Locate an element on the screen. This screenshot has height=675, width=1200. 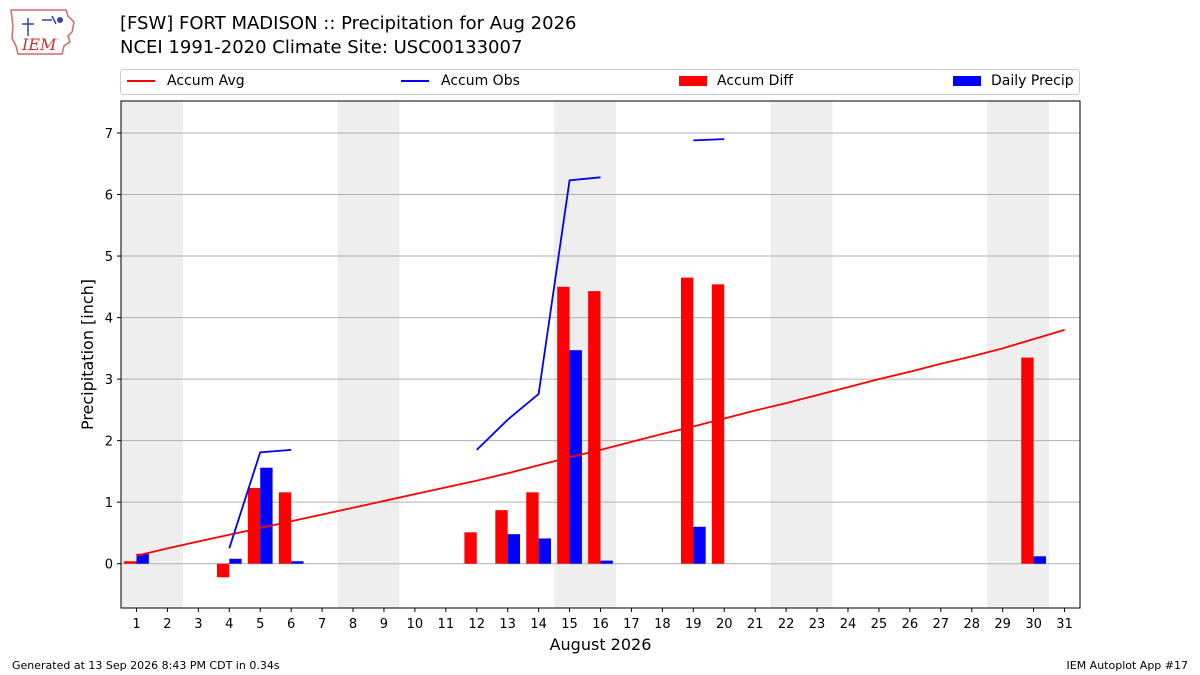
x-tick-label-18: 18 is located at coordinates (662, 624).